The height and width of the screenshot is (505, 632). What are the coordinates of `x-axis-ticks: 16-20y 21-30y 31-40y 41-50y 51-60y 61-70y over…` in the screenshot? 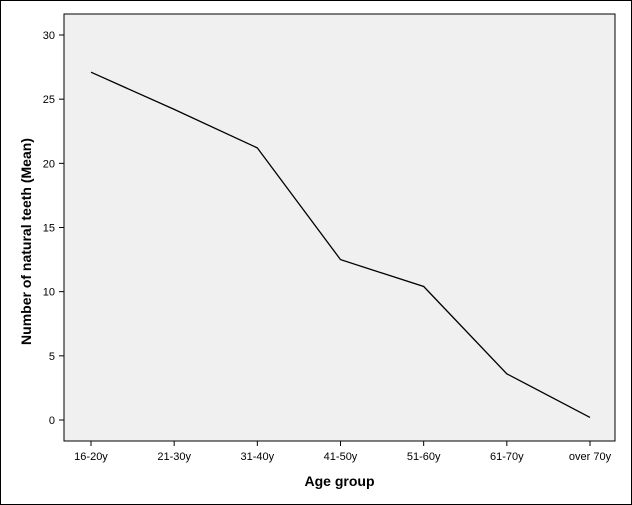 It's located at (343, 452).